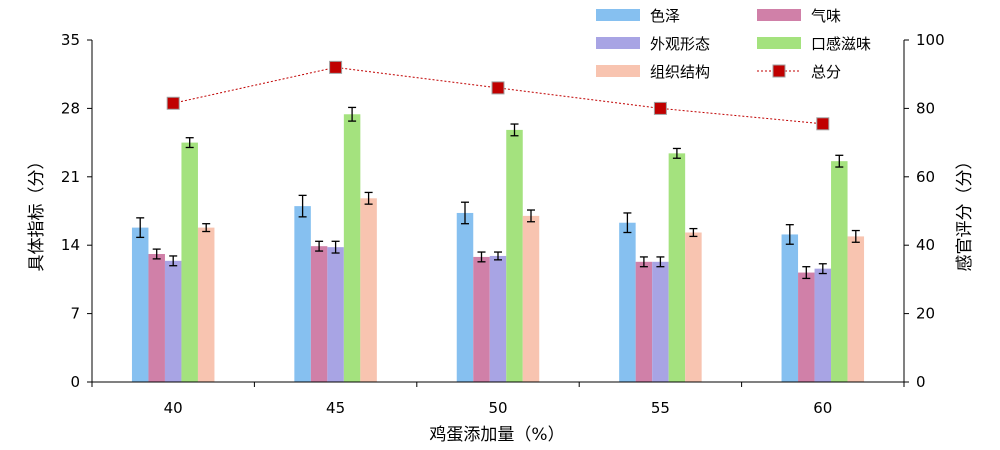  Describe the element at coordinates (70, 108) in the screenshot. I see `y-tick-label: 28` at that location.